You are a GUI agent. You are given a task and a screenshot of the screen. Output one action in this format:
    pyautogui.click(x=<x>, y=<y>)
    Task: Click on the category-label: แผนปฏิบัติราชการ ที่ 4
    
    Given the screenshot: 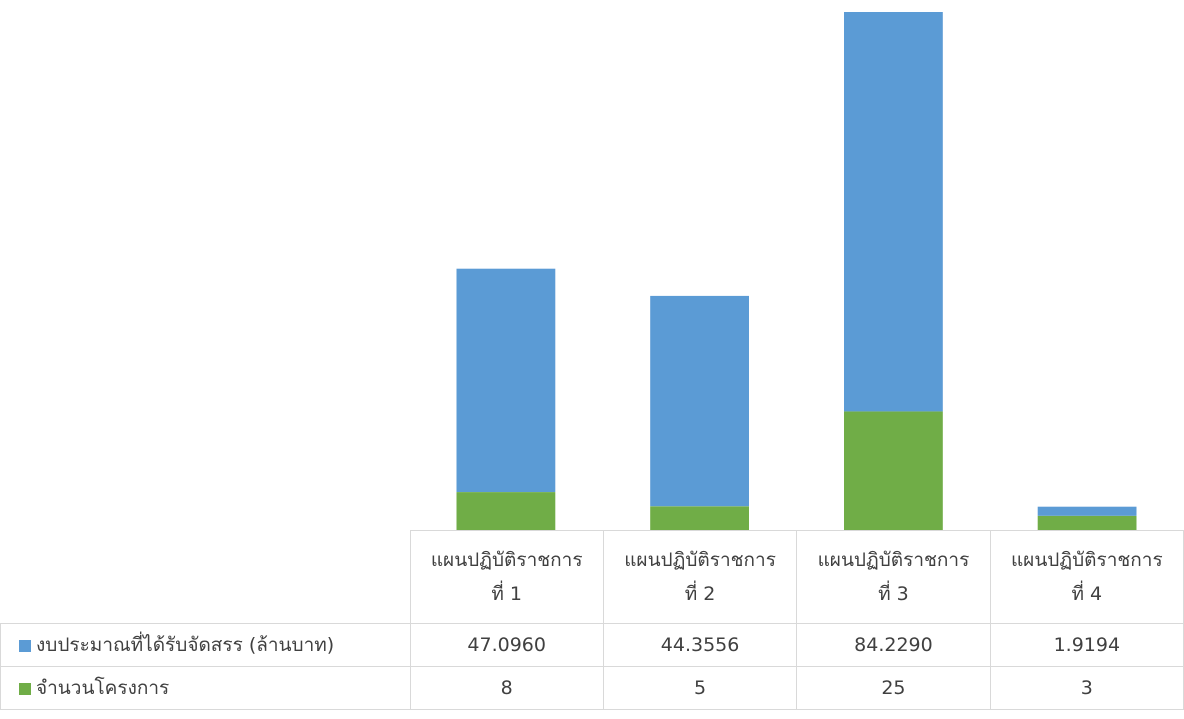 What is the action you would take?
    pyautogui.click(x=1086, y=577)
    